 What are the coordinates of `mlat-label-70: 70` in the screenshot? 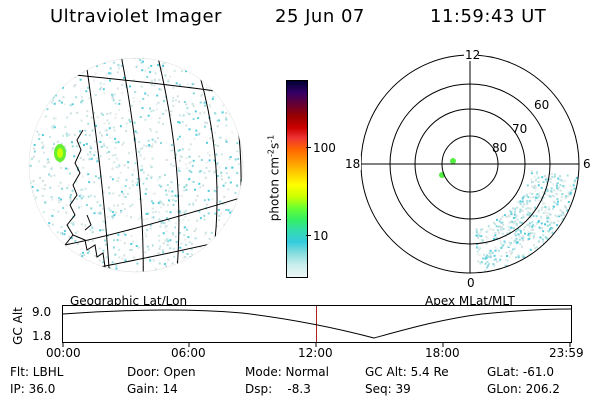 It's located at (519, 129).